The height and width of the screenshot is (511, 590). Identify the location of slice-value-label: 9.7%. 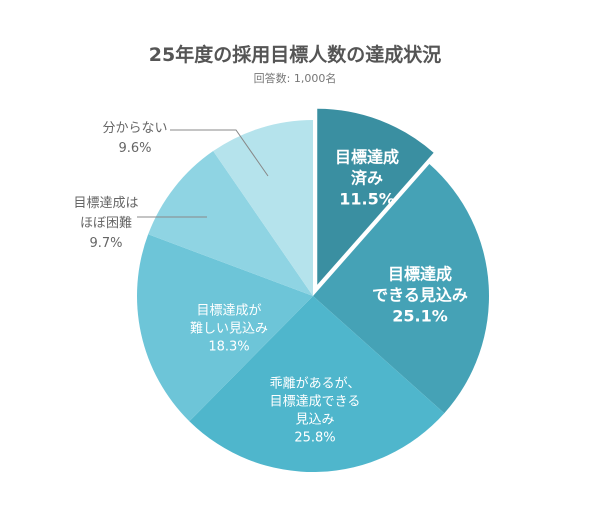
(105, 243).